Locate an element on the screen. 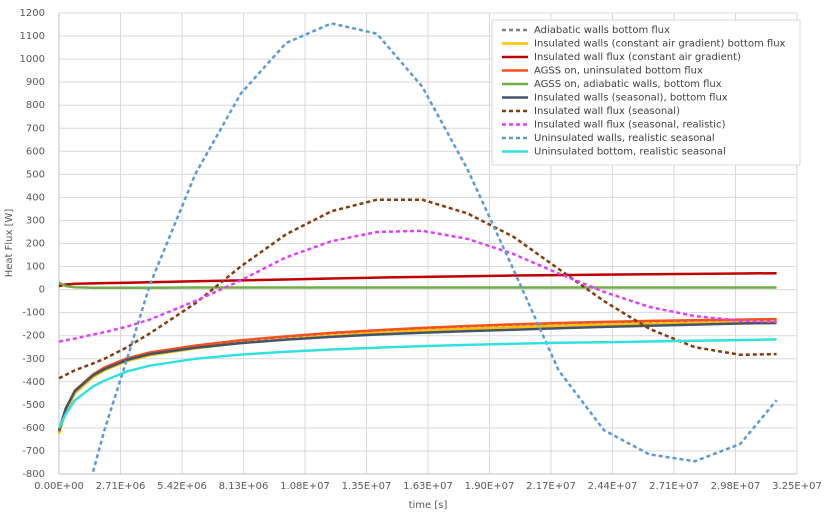 The image size is (830, 513). x-tick-label: 1.90E+07 is located at coordinates (490, 486).